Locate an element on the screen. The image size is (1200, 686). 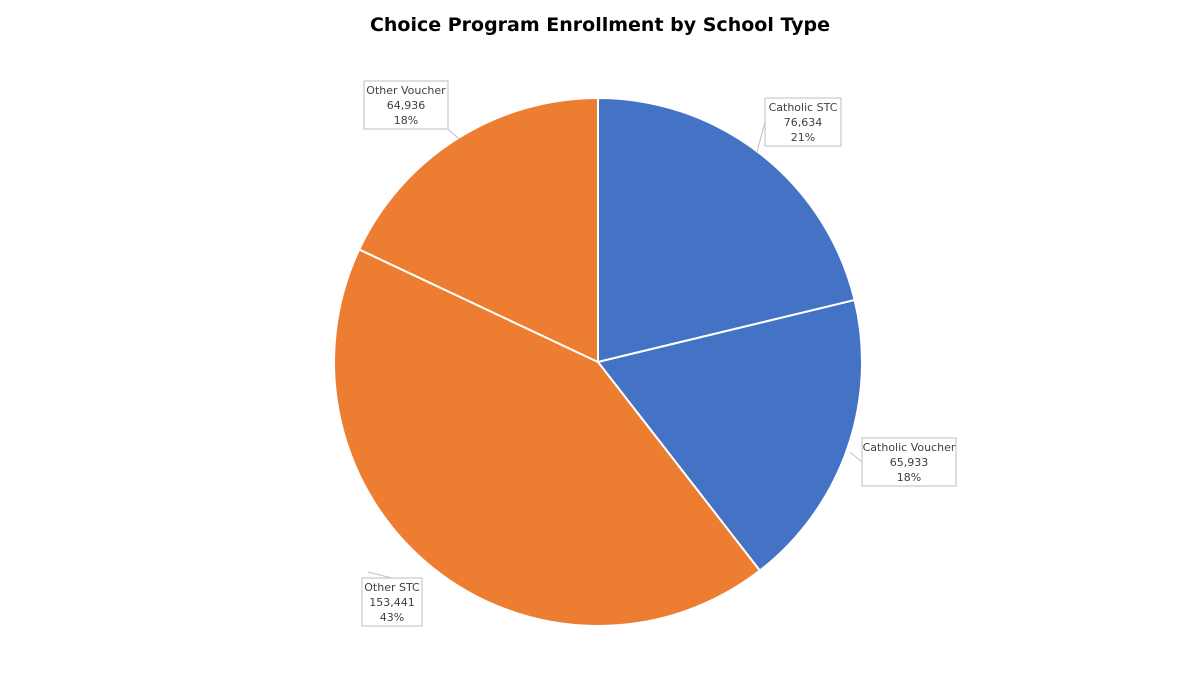
data-label-other-stc: Other STC 153,441 43% is located at coordinates (392, 599).